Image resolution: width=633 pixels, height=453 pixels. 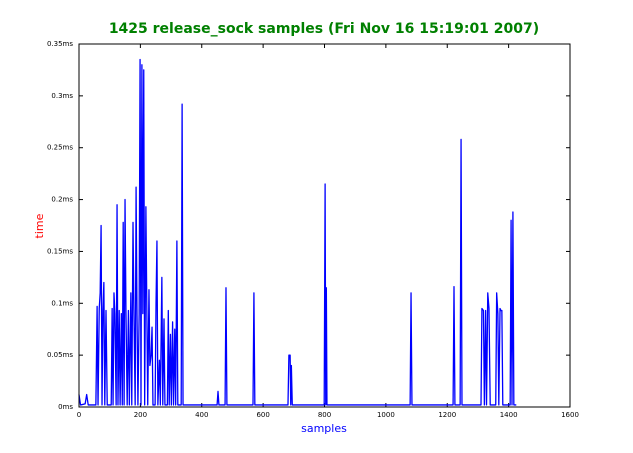 What do you see at coordinates (60, 251) in the screenshot?
I see `y-tick-label: 0.15ms` at bounding box center [60, 251].